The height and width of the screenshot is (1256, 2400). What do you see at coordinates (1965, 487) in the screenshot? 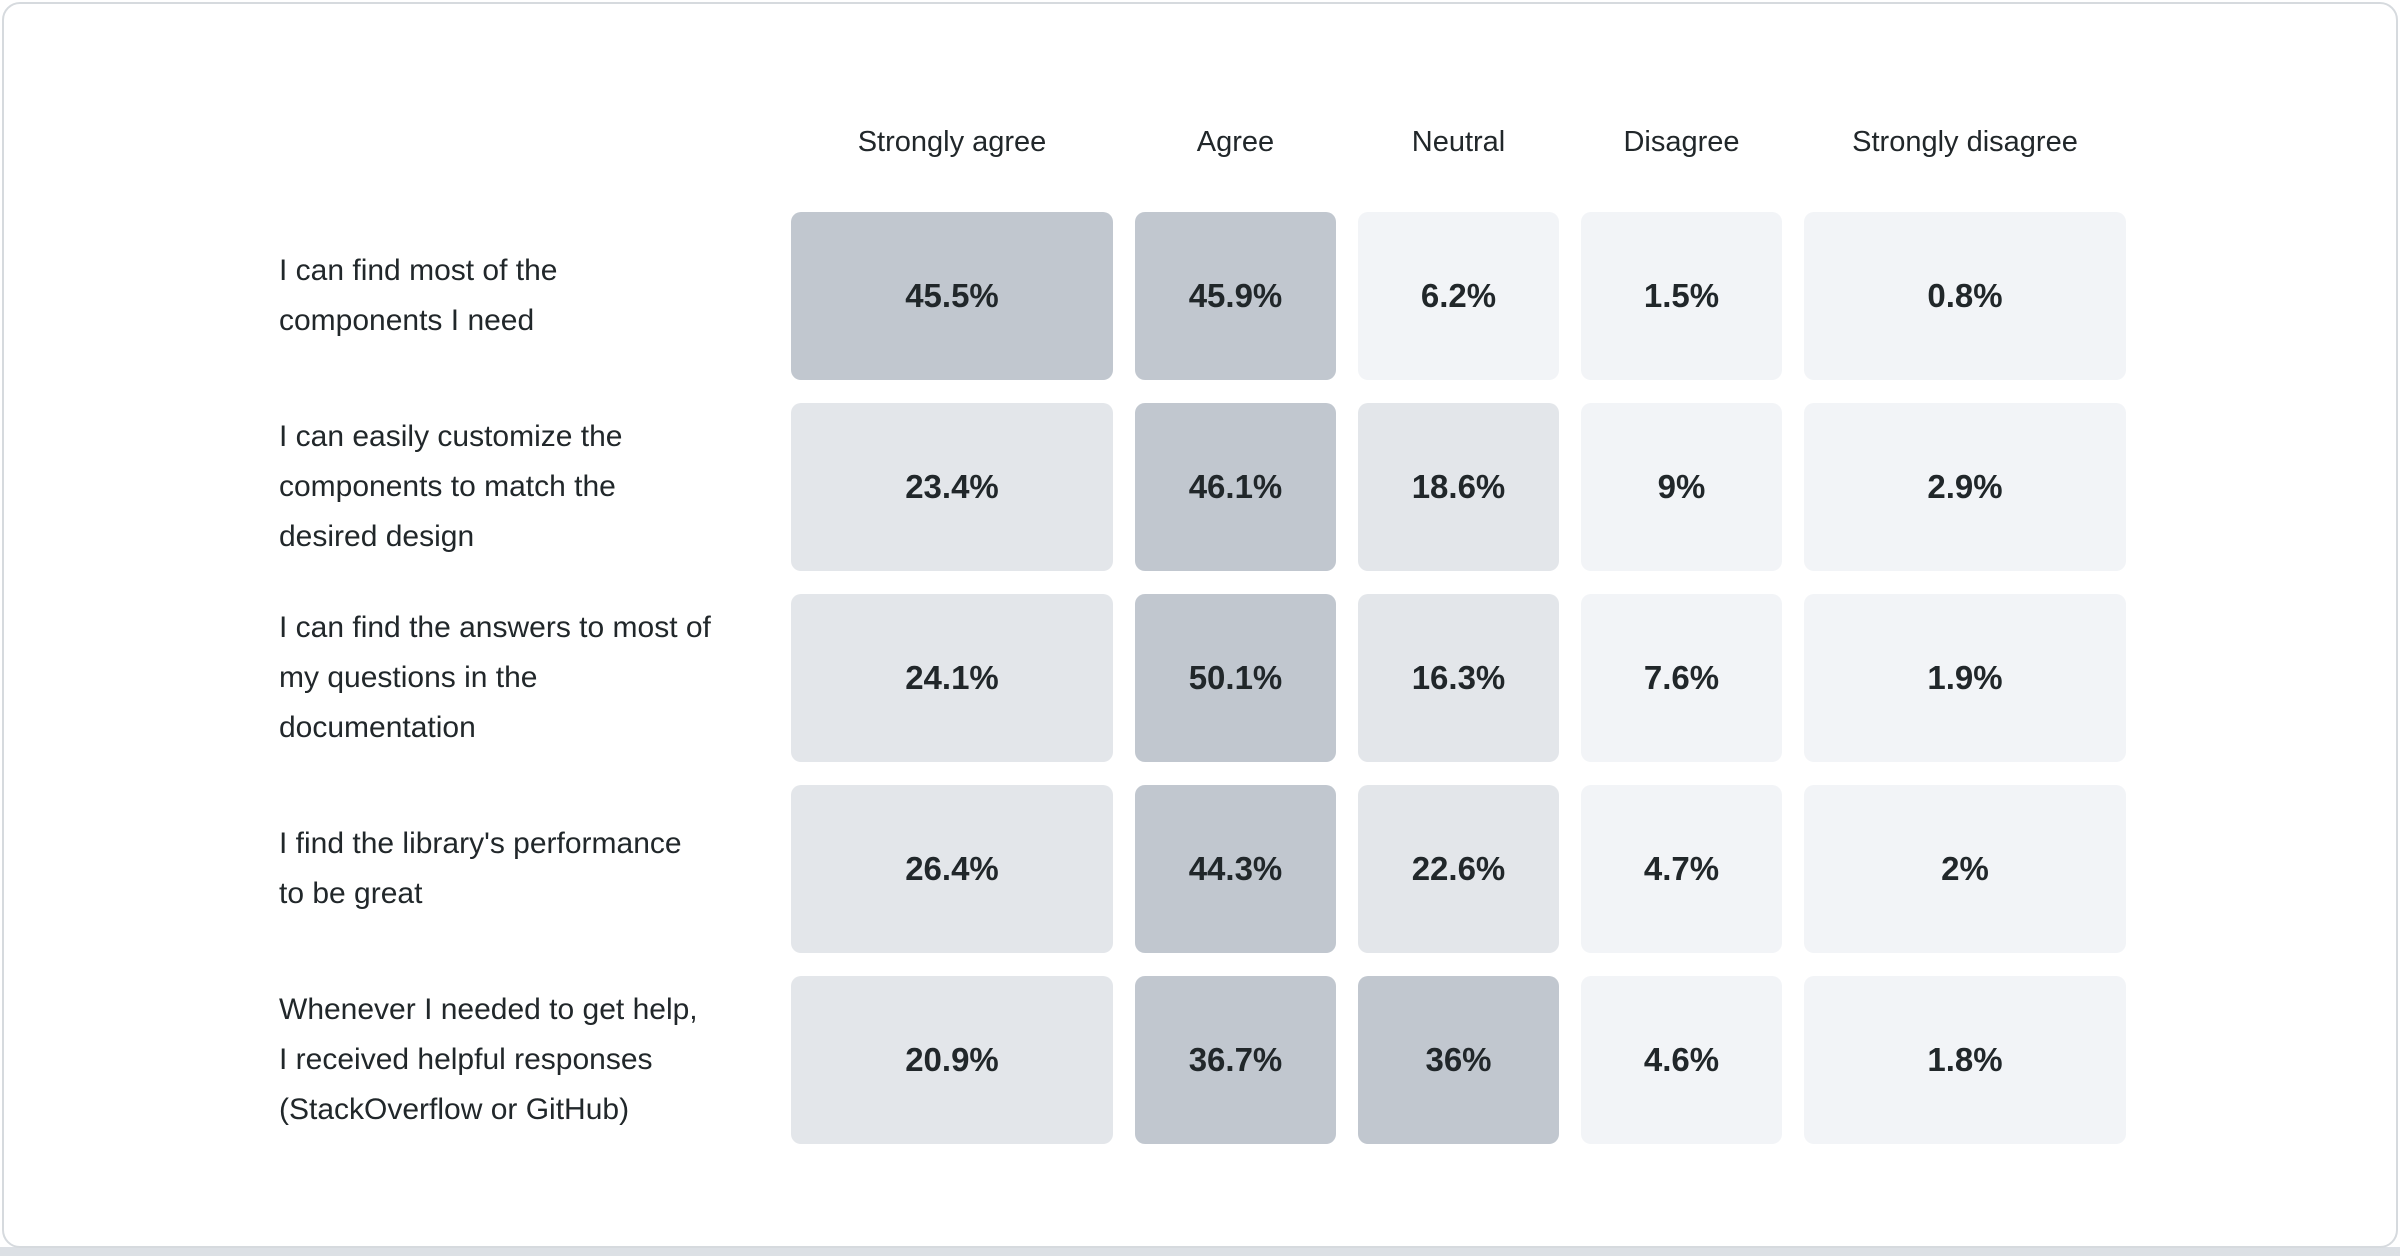
I see `heatmap-cell-r2-c5: 2.9%` at bounding box center [1965, 487].